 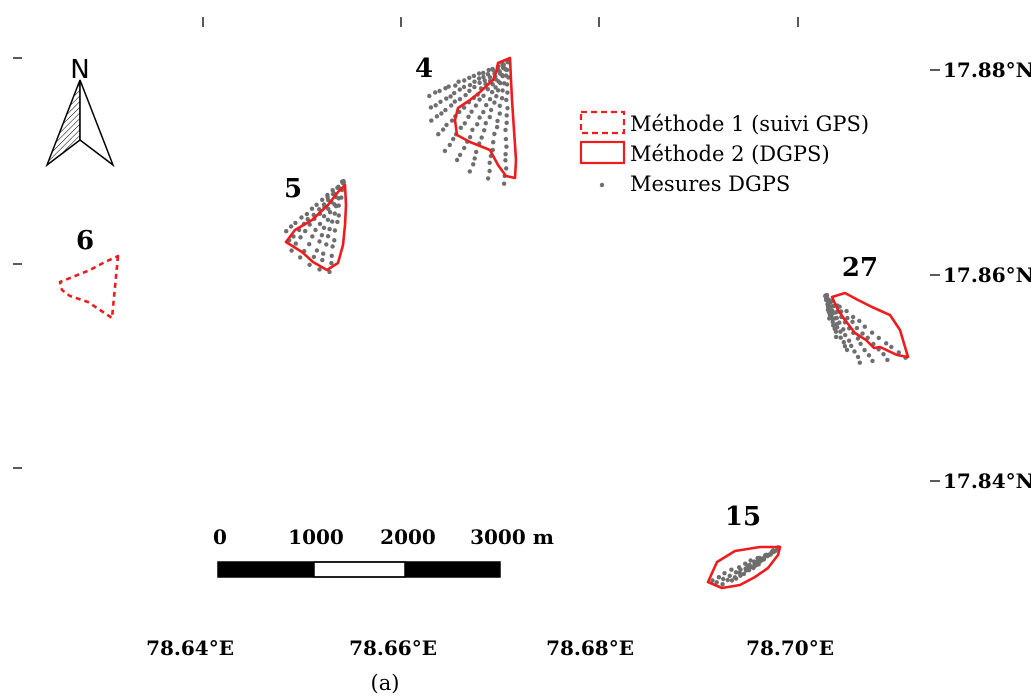 What do you see at coordinates (485, 118) in the screenshot?
I see `parcel-4-boundary` at bounding box center [485, 118].